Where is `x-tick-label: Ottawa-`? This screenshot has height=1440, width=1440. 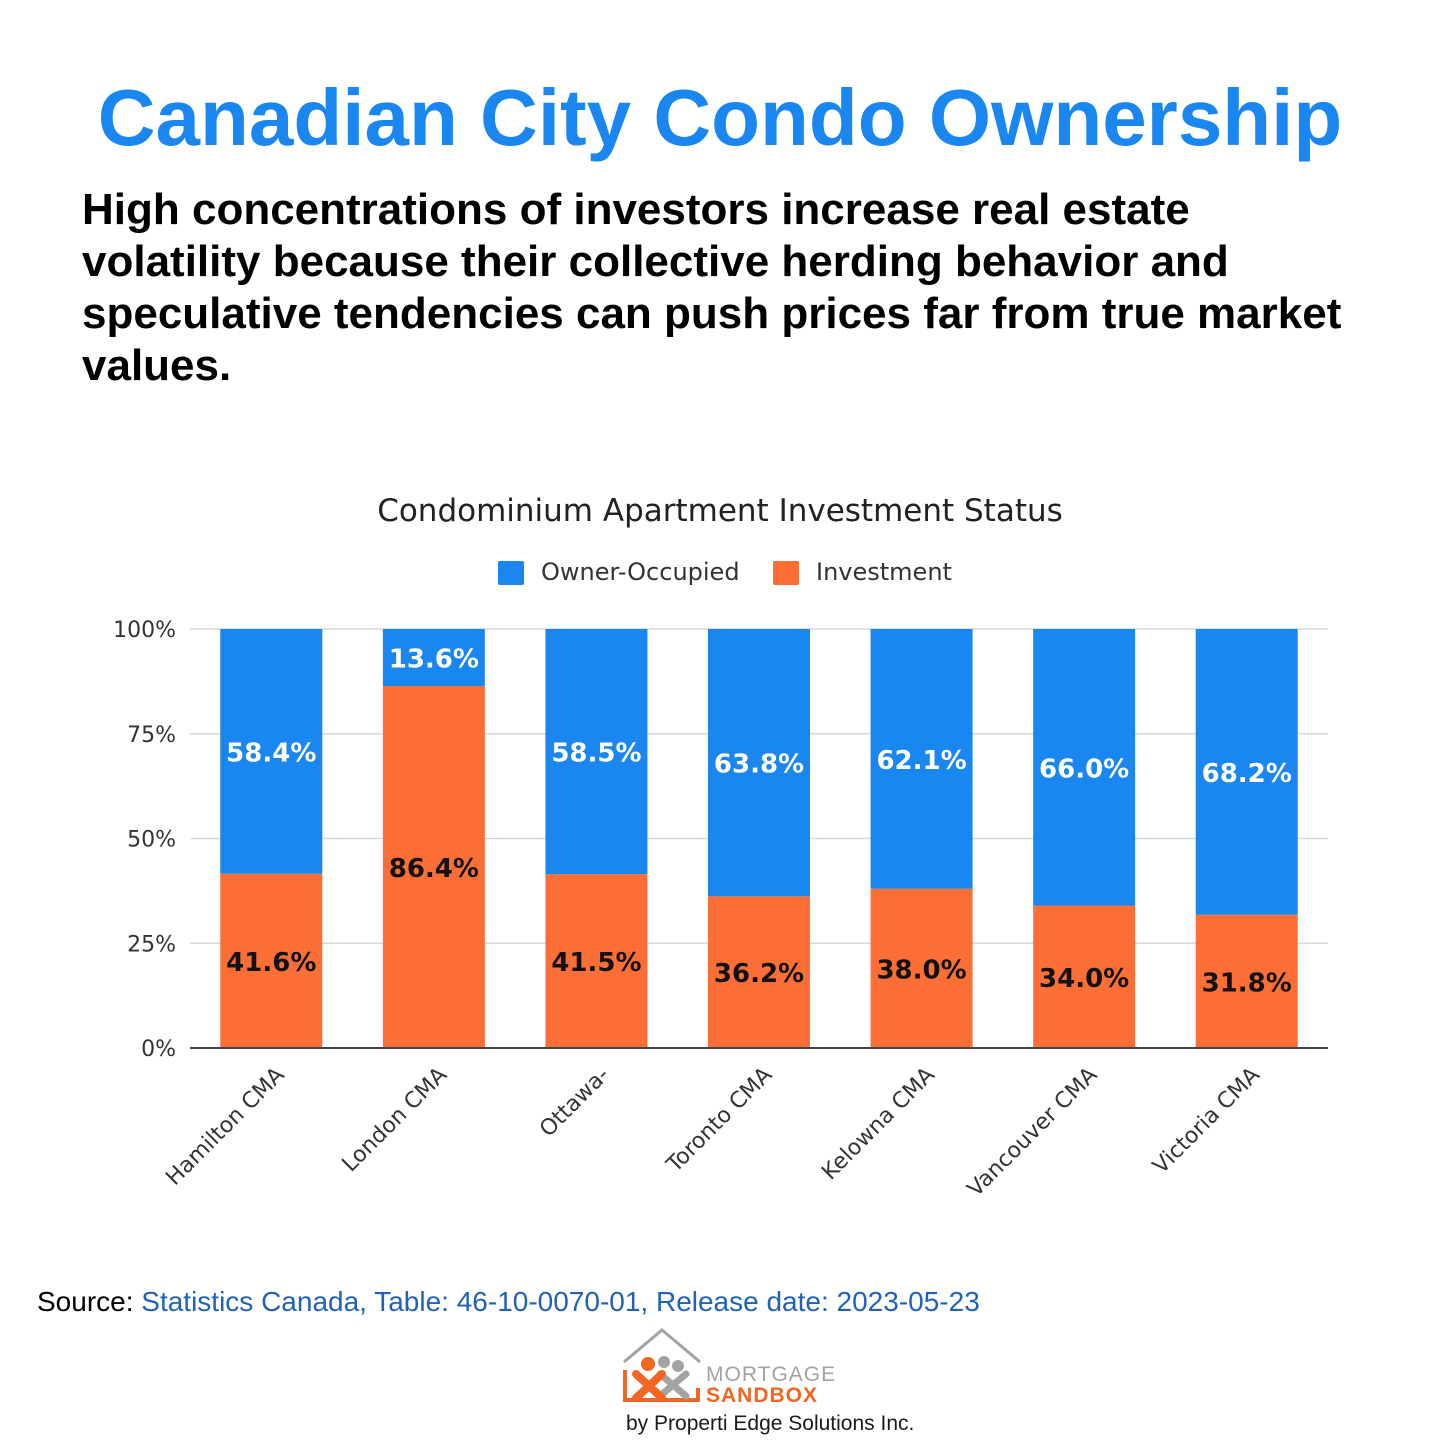
x-tick-label: Ottawa- is located at coordinates (575, 1103).